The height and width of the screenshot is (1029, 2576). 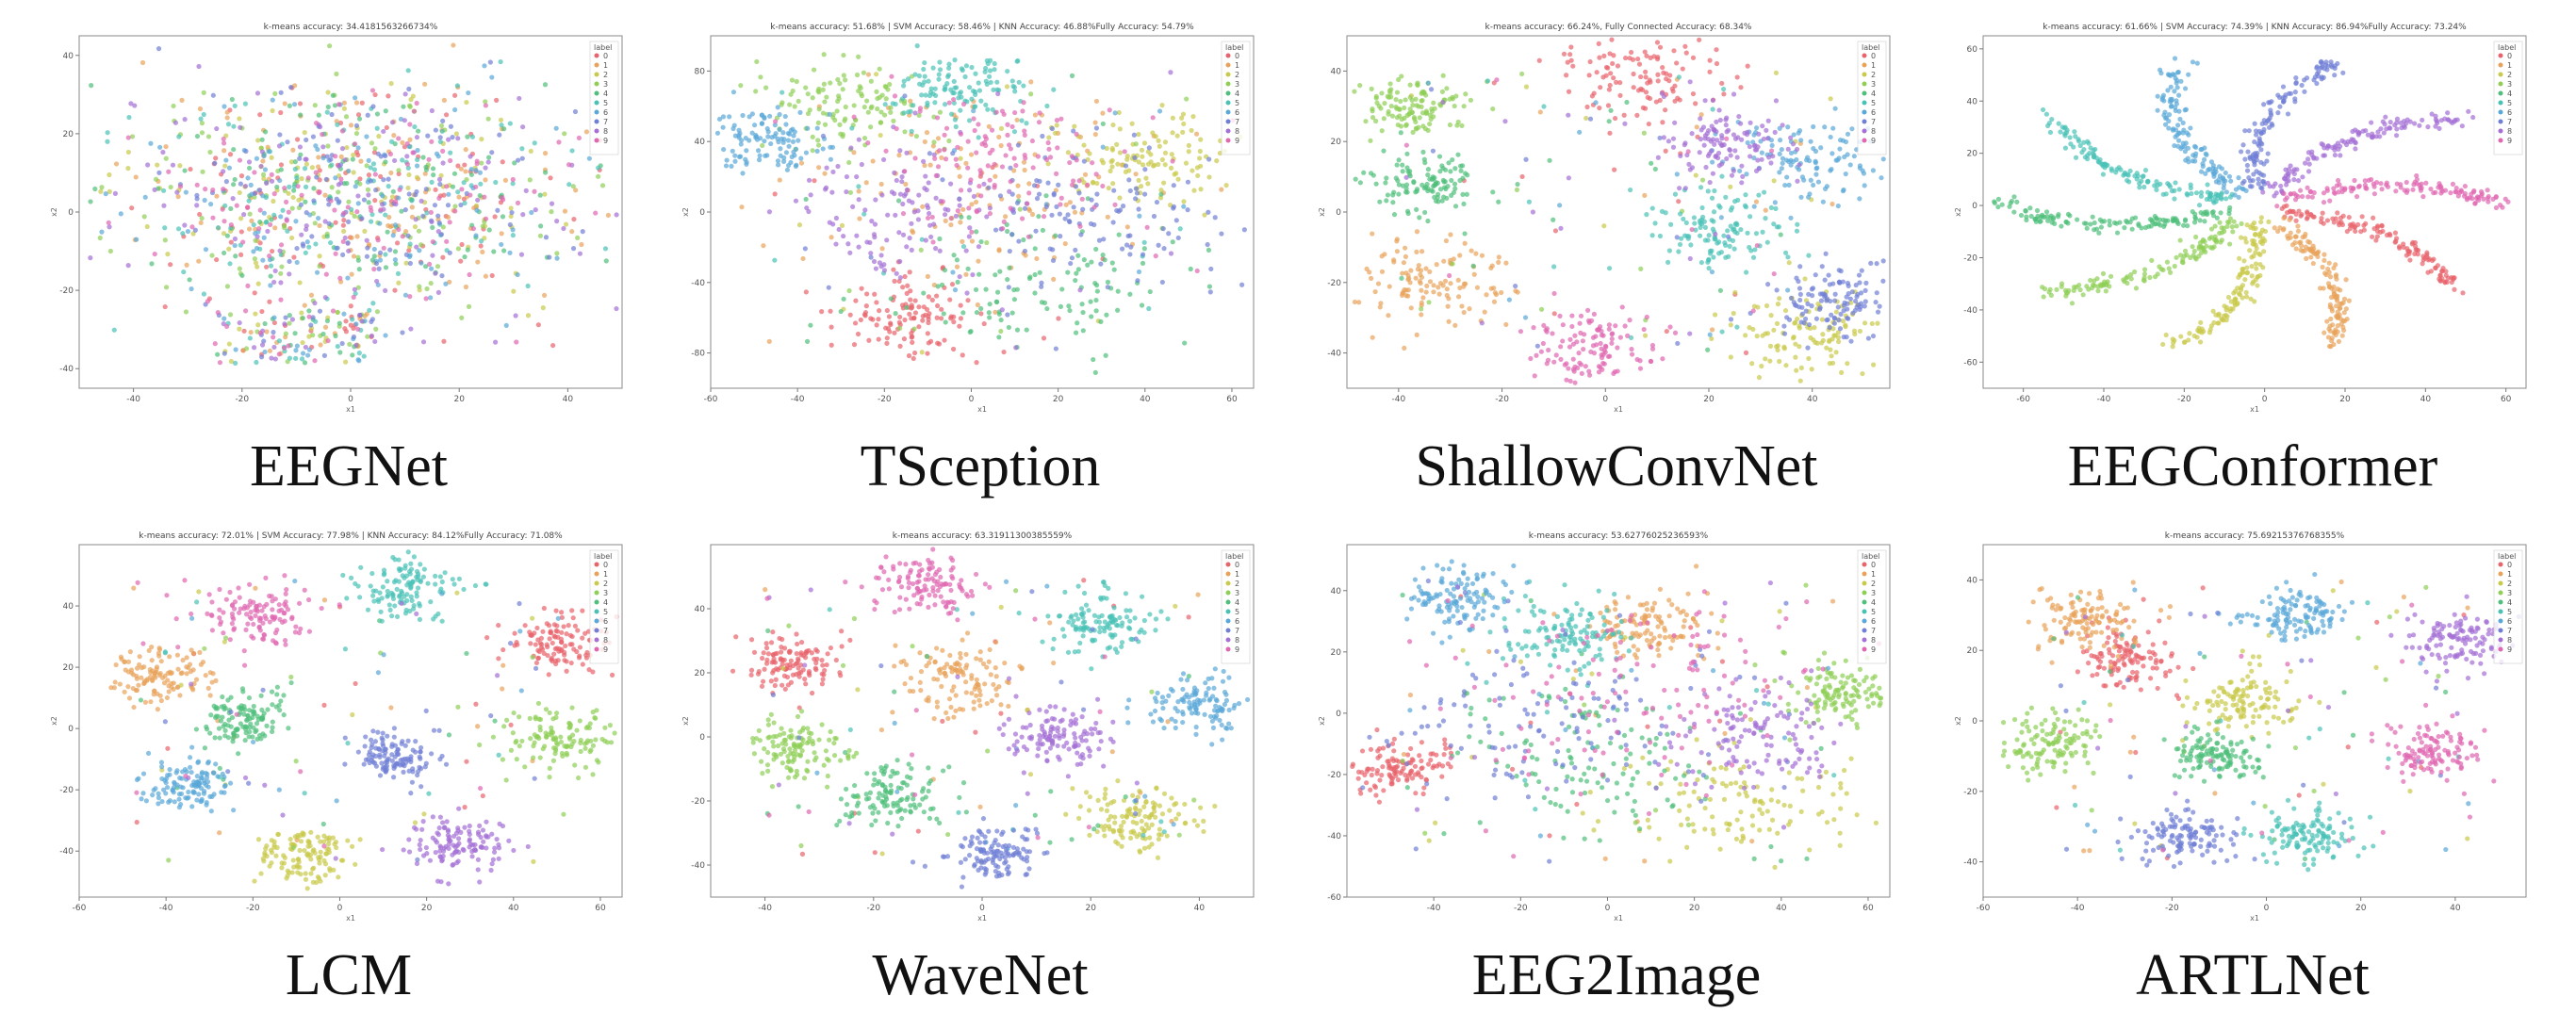 What do you see at coordinates (68, 56) in the screenshot?
I see `y-tick-label: 40` at bounding box center [68, 56].